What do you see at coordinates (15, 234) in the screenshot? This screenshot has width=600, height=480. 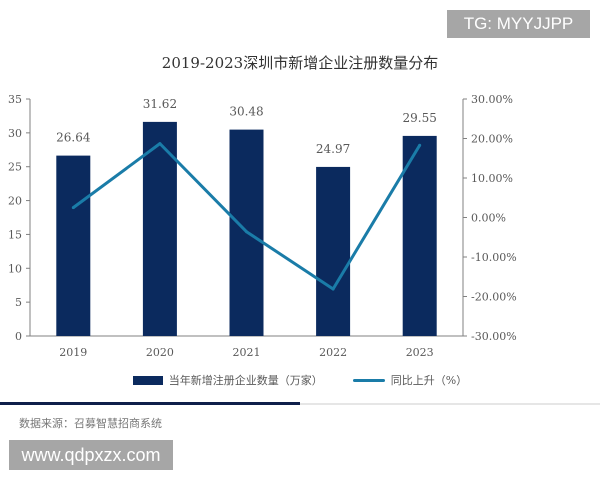 I see `left-tick-label: 15` at bounding box center [15, 234].